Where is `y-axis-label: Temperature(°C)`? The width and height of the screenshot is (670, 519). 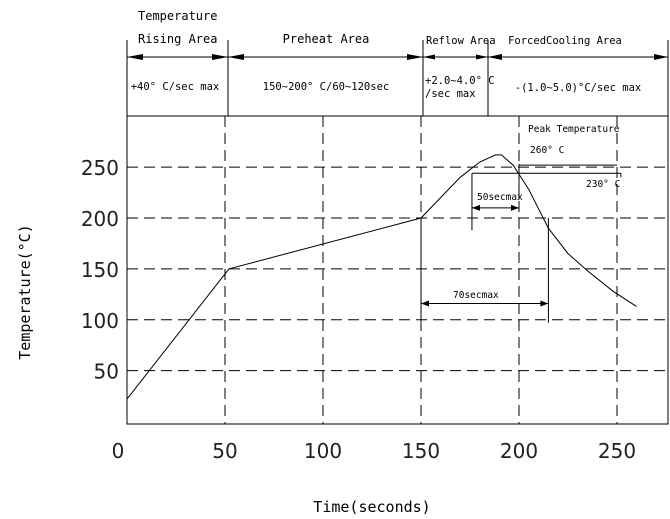 y-axis-label: Temperature(°C) is located at coordinates (25, 291).